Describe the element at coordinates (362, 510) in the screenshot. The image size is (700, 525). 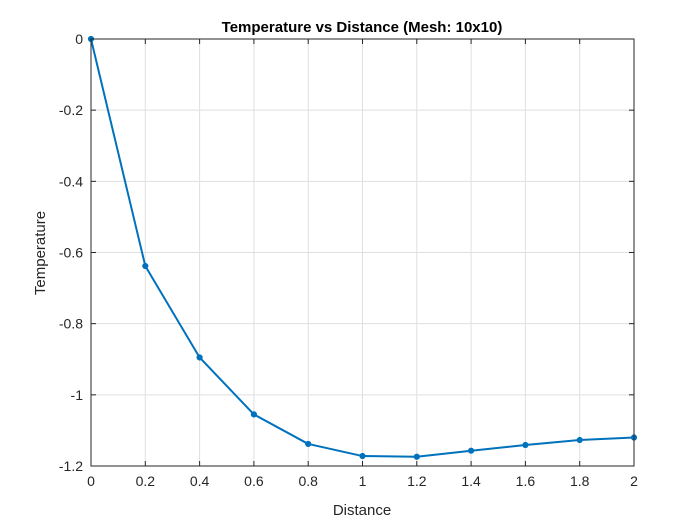
I see `x-axis-label: Distance` at that location.